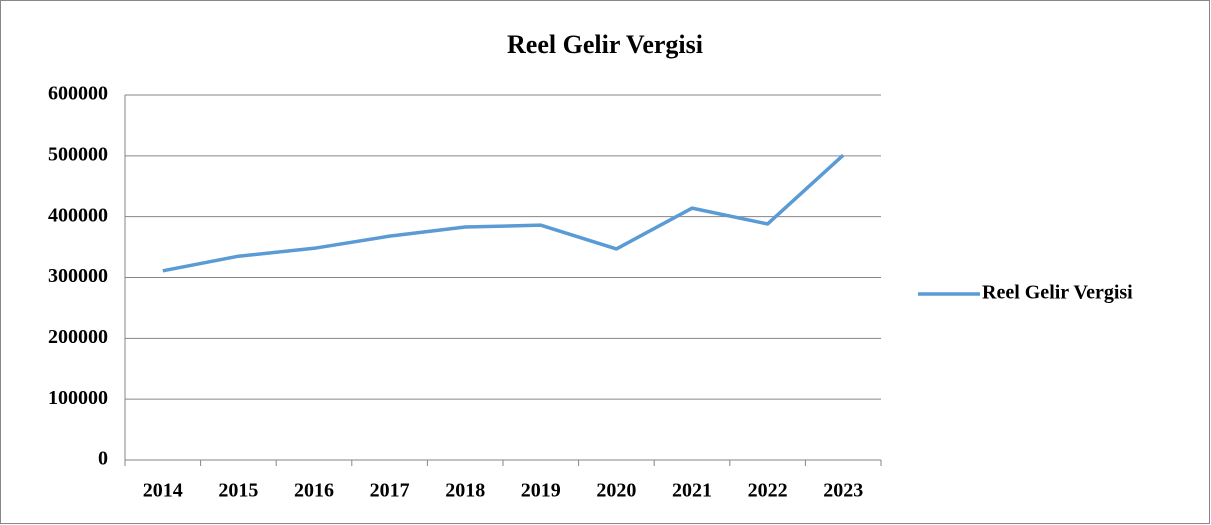  What do you see at coordinates (314, 491) in the screenshot?
I see `x-tick-label: 2016` at bounding box center [314, 491].